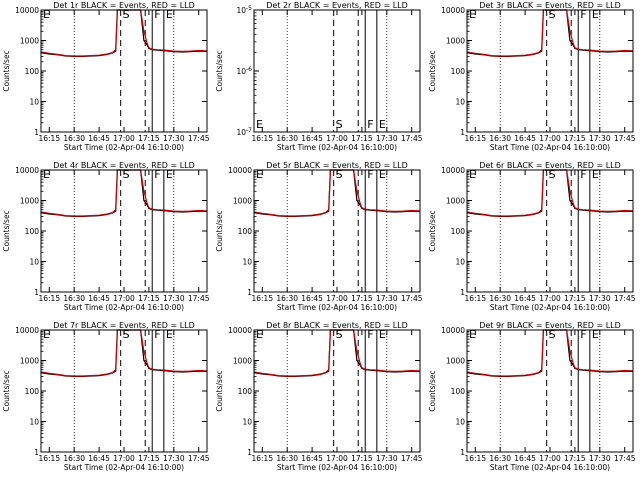 The width and height of the screenshot is (640, 480). What do you see at coordinates (46, 174) in the screenshot?
I see `det4-marker-label: E` at bounding box center [46, 174].